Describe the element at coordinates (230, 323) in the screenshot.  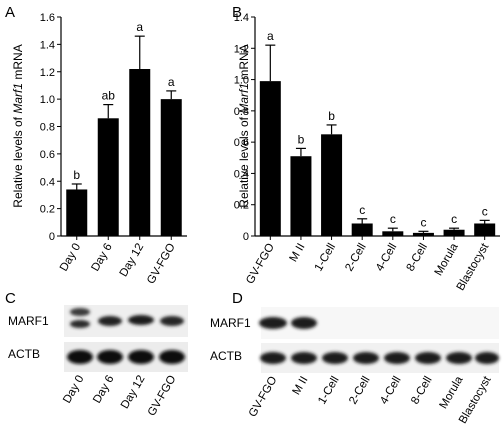
I see `blot-d-row-label-marf1: MARF1` at that location.